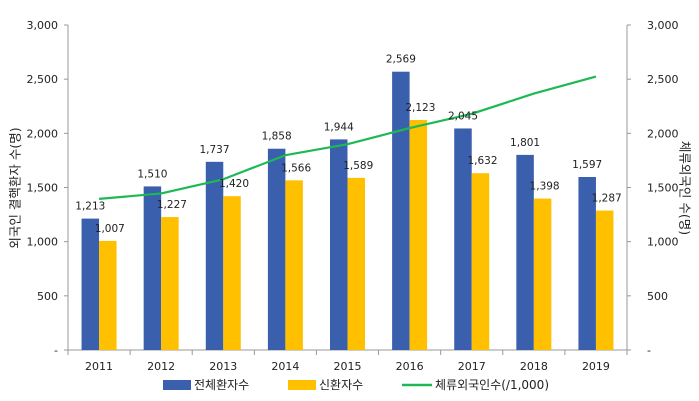  What do you see at coordinates (358, 166) in the screenshot?
I see `data-label-new: 1,589` at bounding box center [358, 166].